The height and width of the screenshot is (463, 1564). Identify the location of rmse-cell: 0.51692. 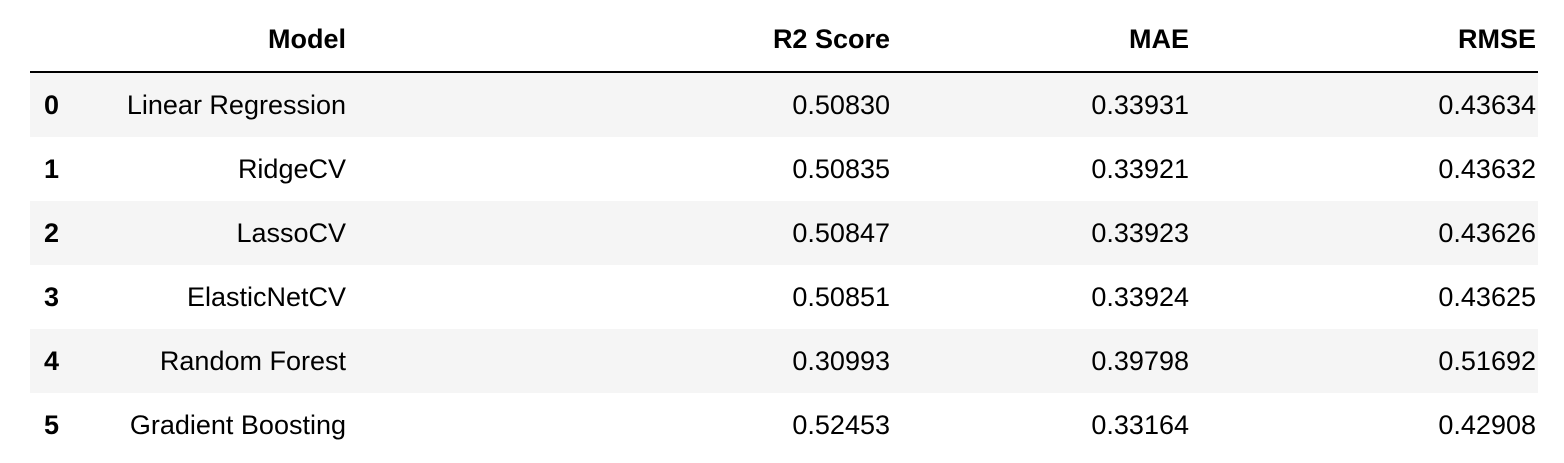
(1487, 360).